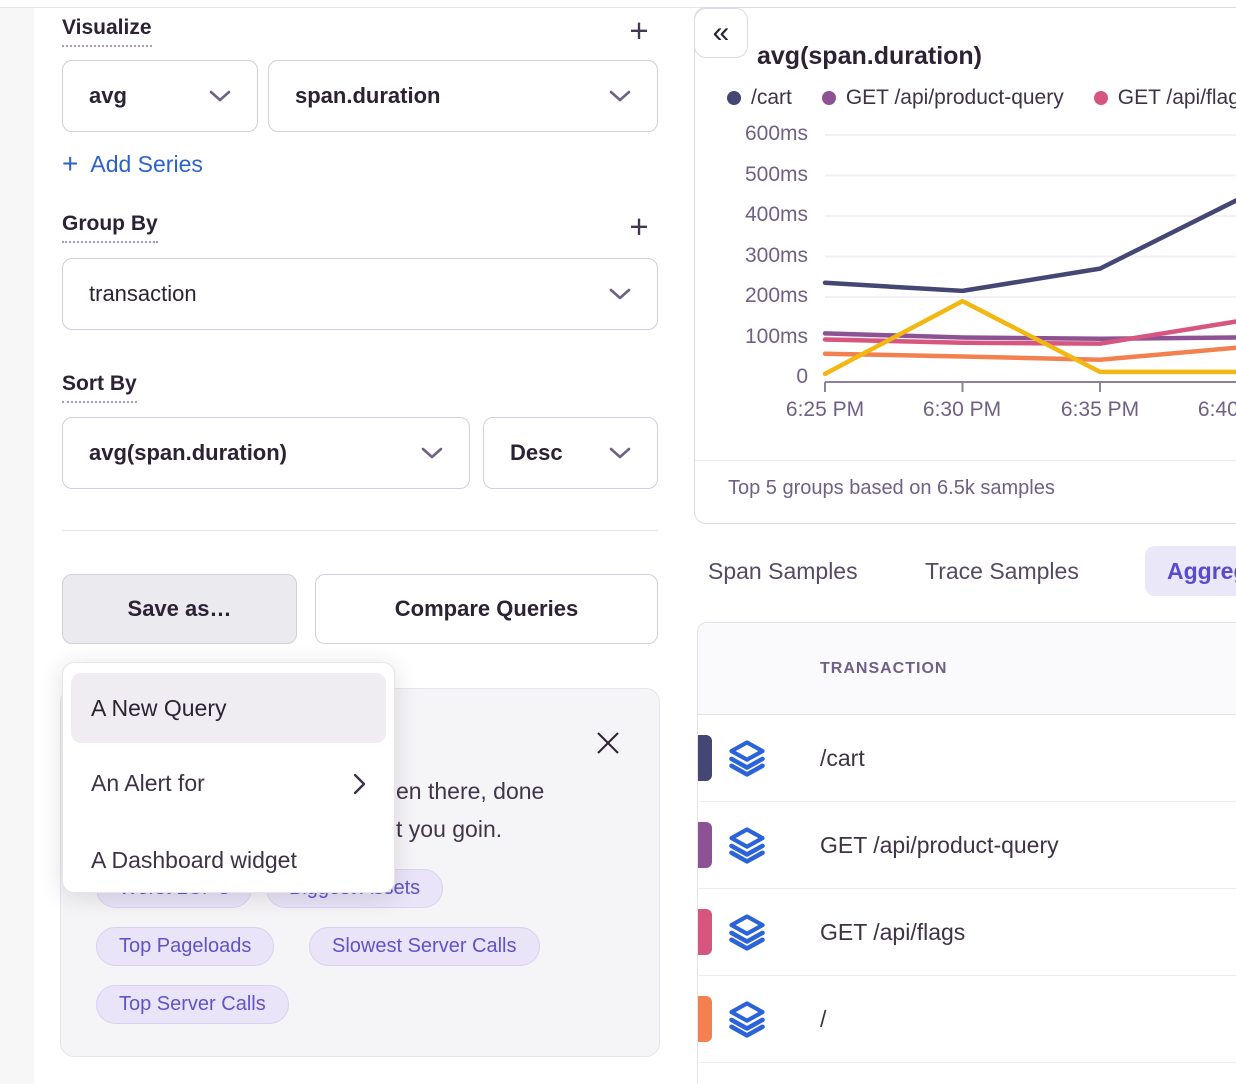  What do you see at coordinates (424, 946) in the screenshot?
I see `suggested-query-chip: Slowest Server Calls` at bounding box center [424, 946].